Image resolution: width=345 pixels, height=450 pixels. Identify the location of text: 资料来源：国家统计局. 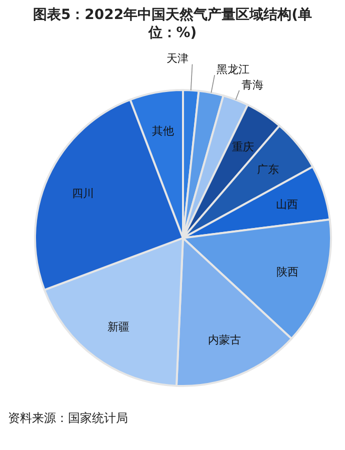
(68, 418).